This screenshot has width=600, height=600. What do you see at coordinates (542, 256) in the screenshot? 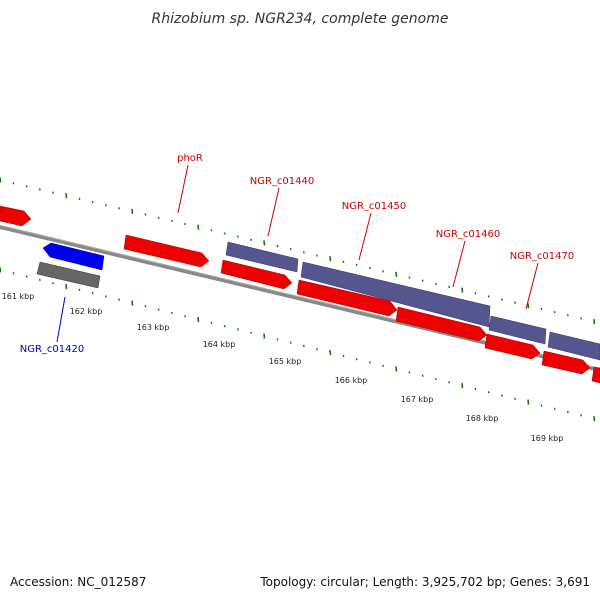
I see `gene-label-NGR_c01470: NGR_c01470` at bounding box center [542, 256].